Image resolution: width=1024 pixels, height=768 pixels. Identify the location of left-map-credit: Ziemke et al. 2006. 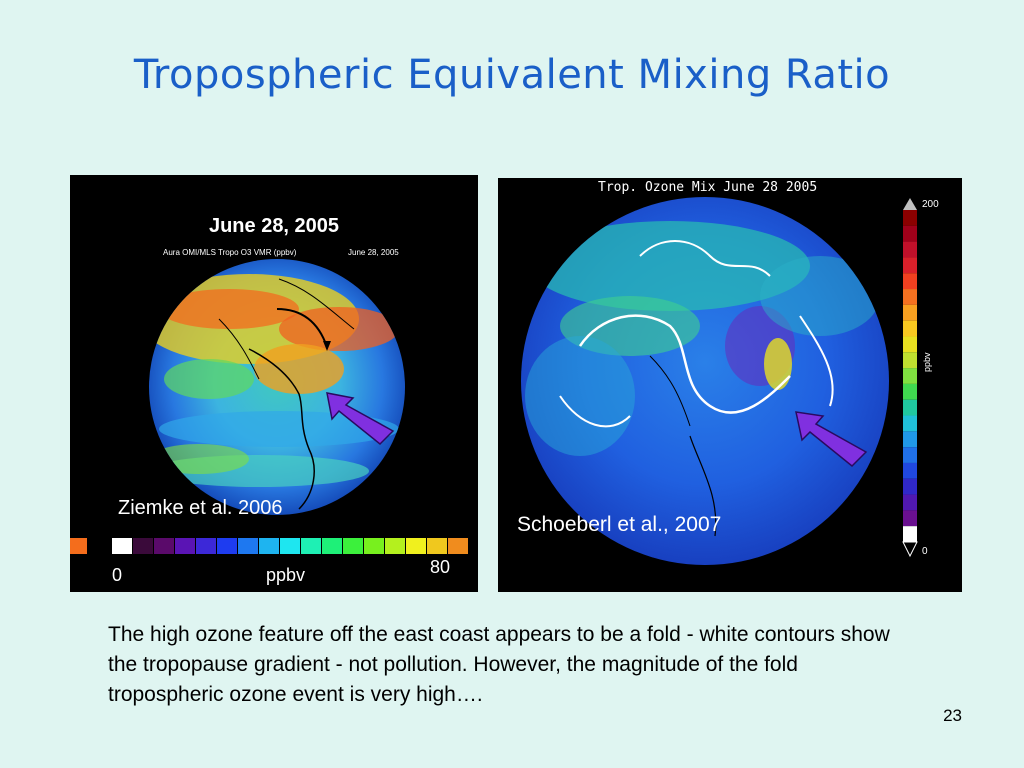
(200, 508).